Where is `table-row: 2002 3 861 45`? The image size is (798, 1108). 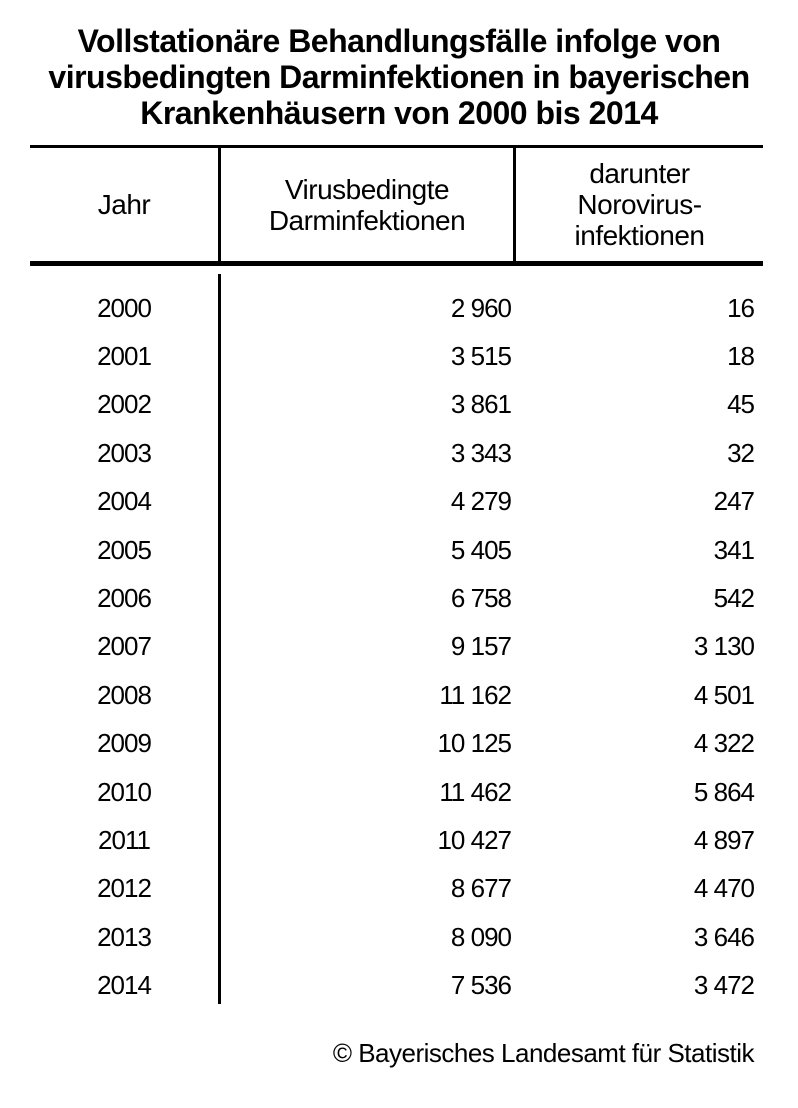 table-row: 2002 3 861 45 is located at coordinates (396, 405).